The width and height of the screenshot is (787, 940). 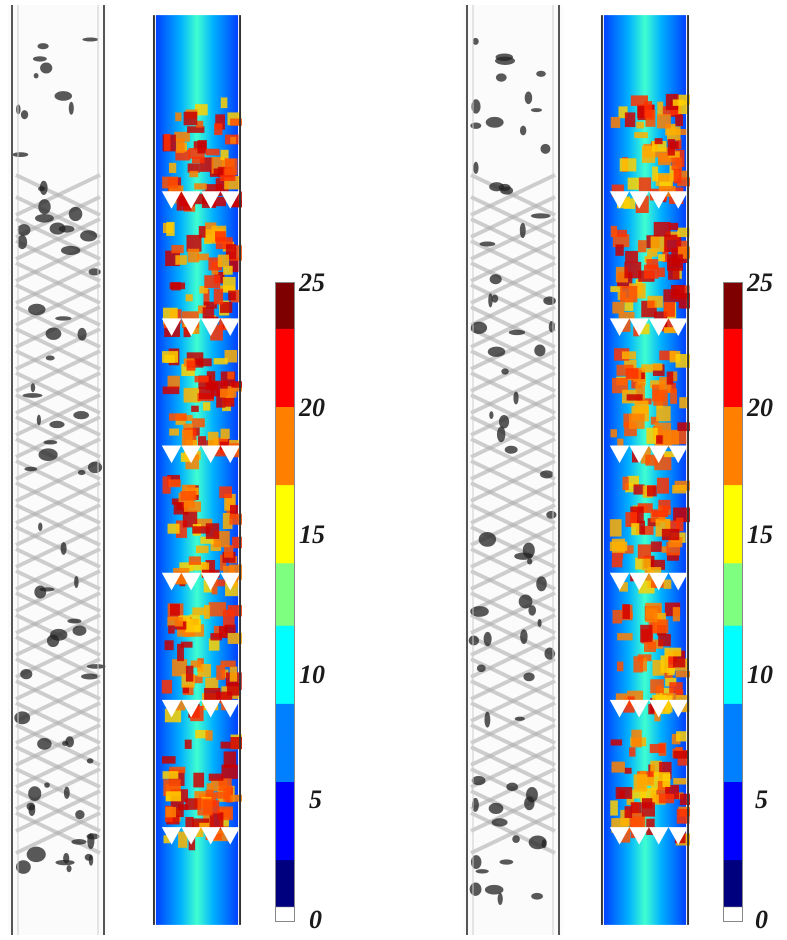 I want to click on colorbar-gradient-left, so click(x=285, y=602).